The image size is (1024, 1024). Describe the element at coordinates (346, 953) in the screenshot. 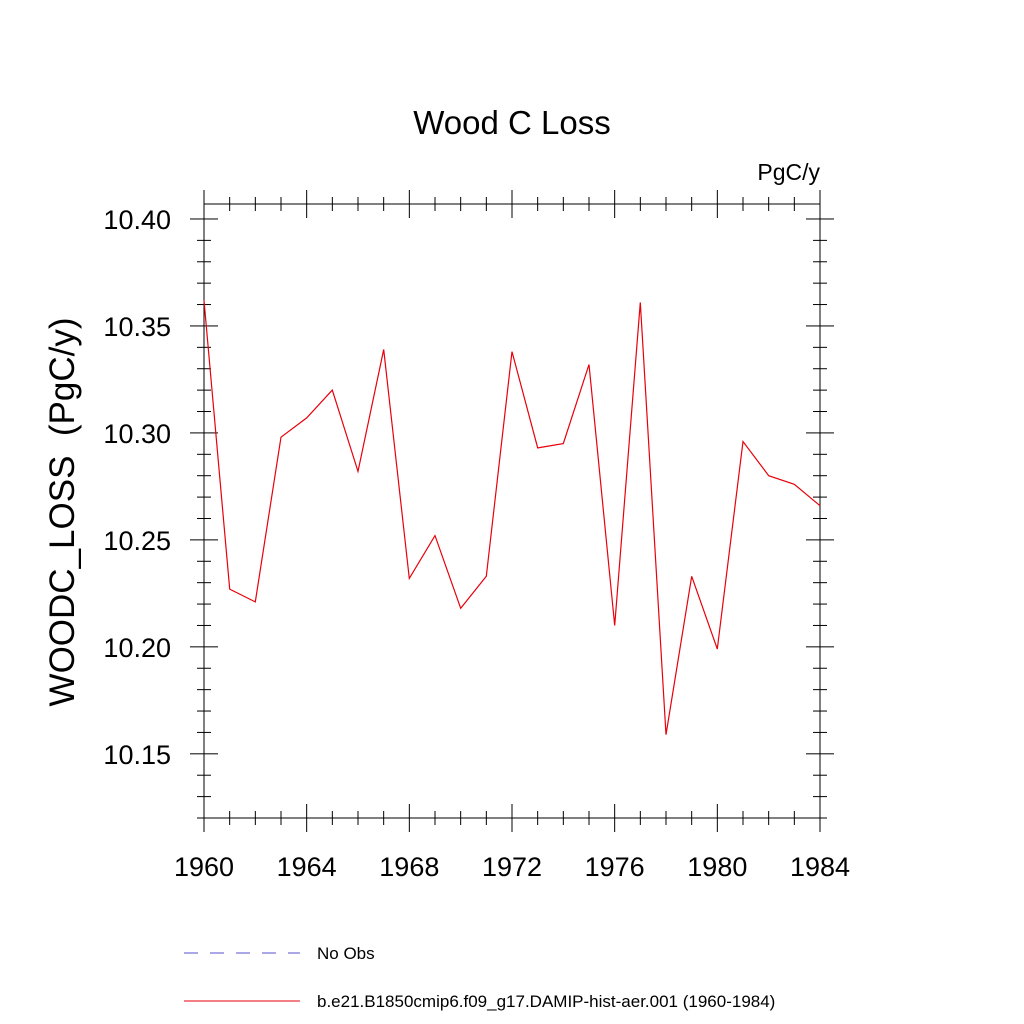

I see `legend-label-no-obs: No Obs` at that location.